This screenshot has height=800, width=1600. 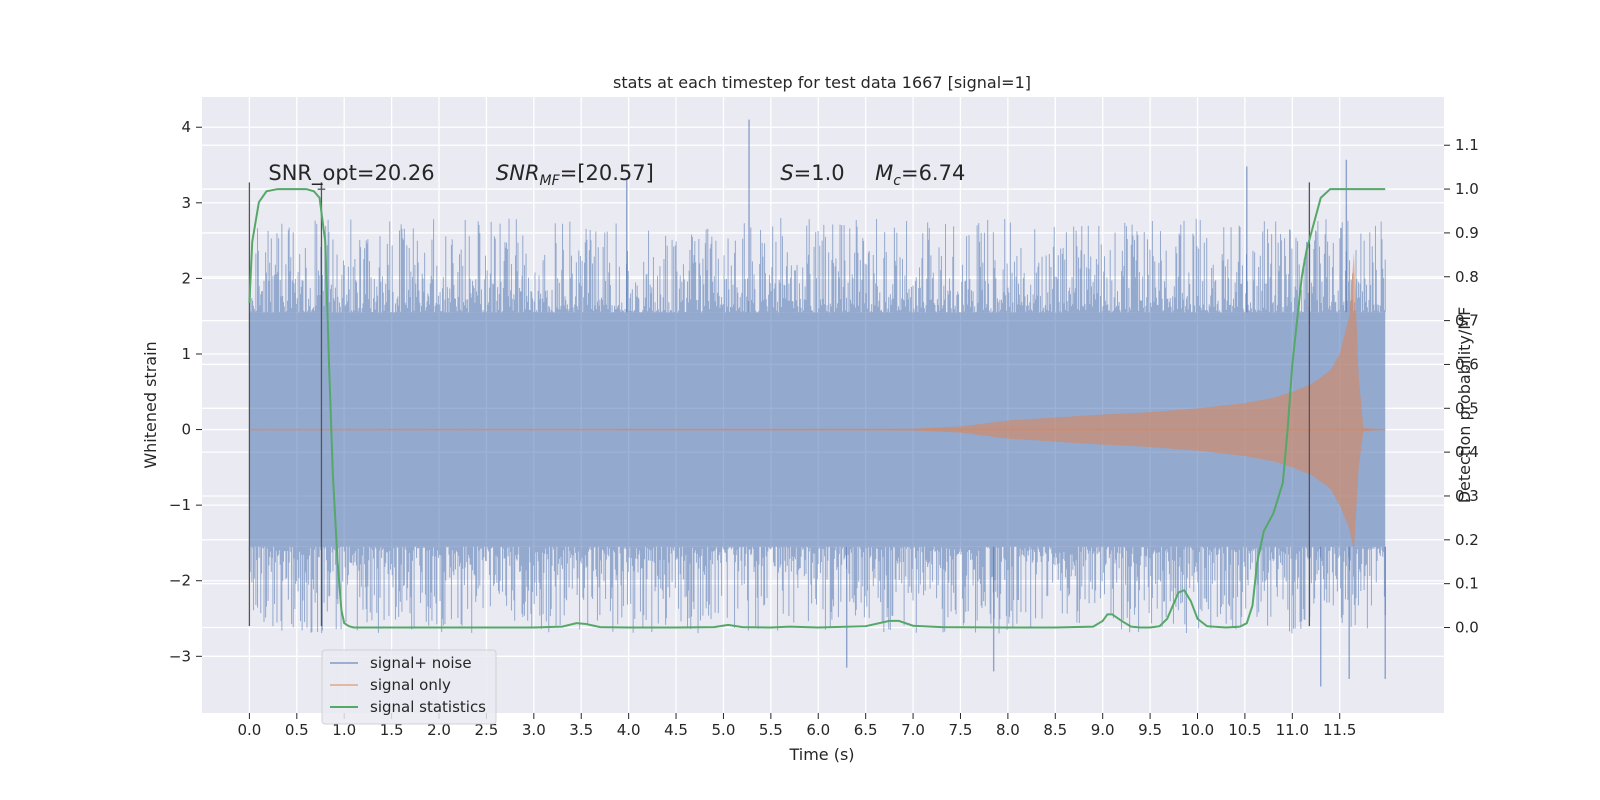 I want to click on x-tick-label: 6.0, so click(x=818, y=730).